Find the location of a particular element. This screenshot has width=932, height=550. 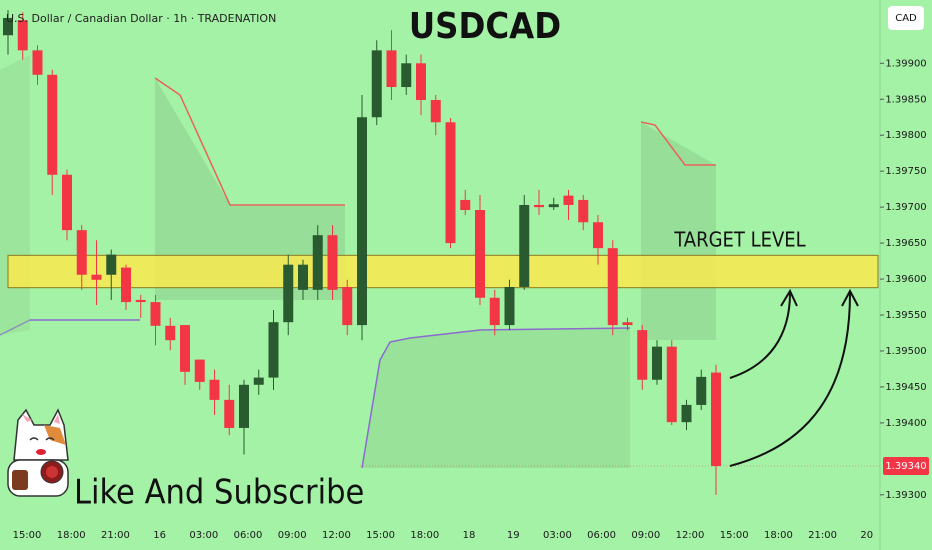

x-tick-label: 20 is located at coordinates (866, 535).